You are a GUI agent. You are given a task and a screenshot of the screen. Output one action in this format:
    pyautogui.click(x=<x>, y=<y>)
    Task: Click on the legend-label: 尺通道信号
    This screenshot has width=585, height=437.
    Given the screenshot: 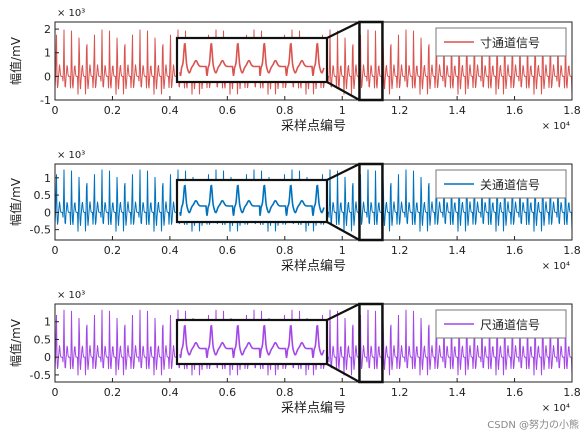 What is the action you would take?
    pyautogui.click(x=510, y=325)
    